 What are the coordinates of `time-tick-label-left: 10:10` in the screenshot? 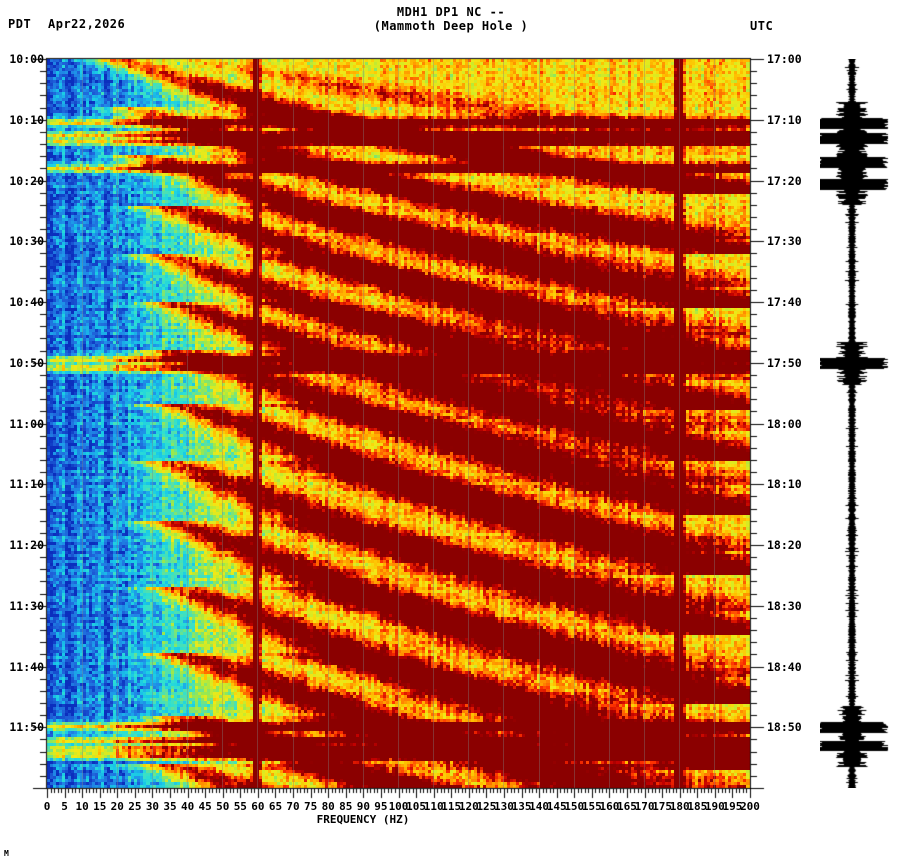 It's located at (26, 119).